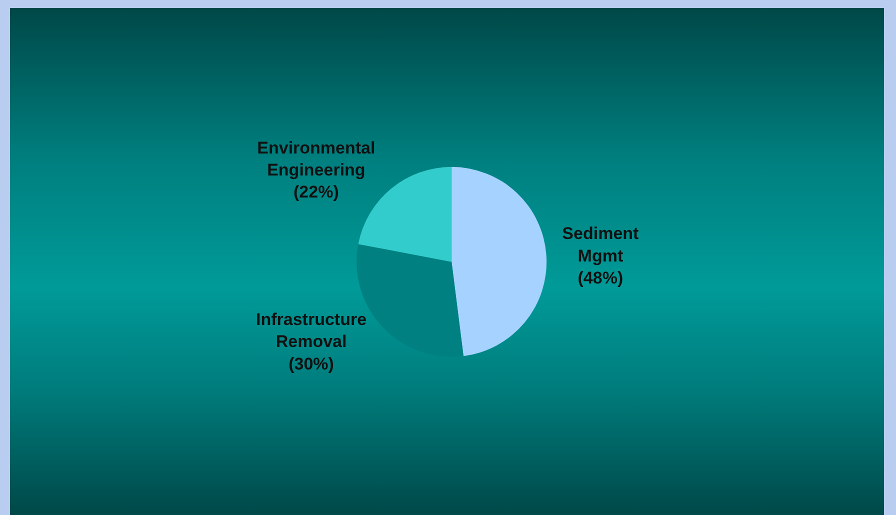  Describe the element at coordinates (316, 192) in the screenshot. I see `data-label: (22%)` at that location.